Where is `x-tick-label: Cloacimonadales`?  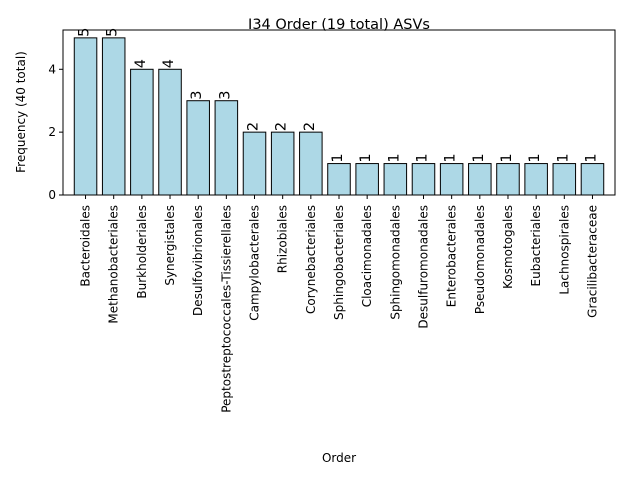
x-tick-label: Cloacimonadales is located at coordinates (367, 256).